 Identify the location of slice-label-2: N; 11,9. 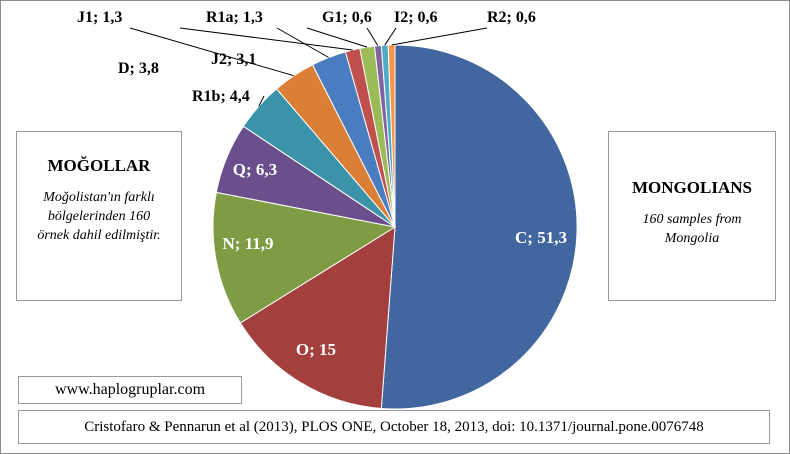
(248, 243).